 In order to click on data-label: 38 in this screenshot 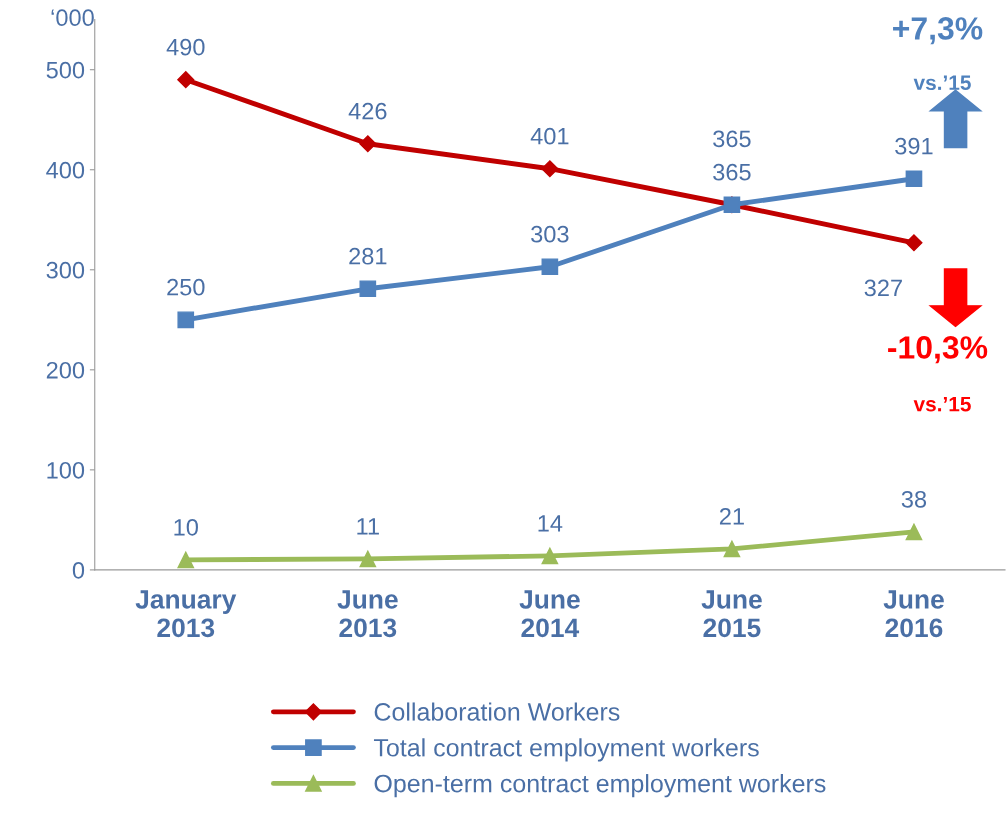, I will do `click(914, 499)`.